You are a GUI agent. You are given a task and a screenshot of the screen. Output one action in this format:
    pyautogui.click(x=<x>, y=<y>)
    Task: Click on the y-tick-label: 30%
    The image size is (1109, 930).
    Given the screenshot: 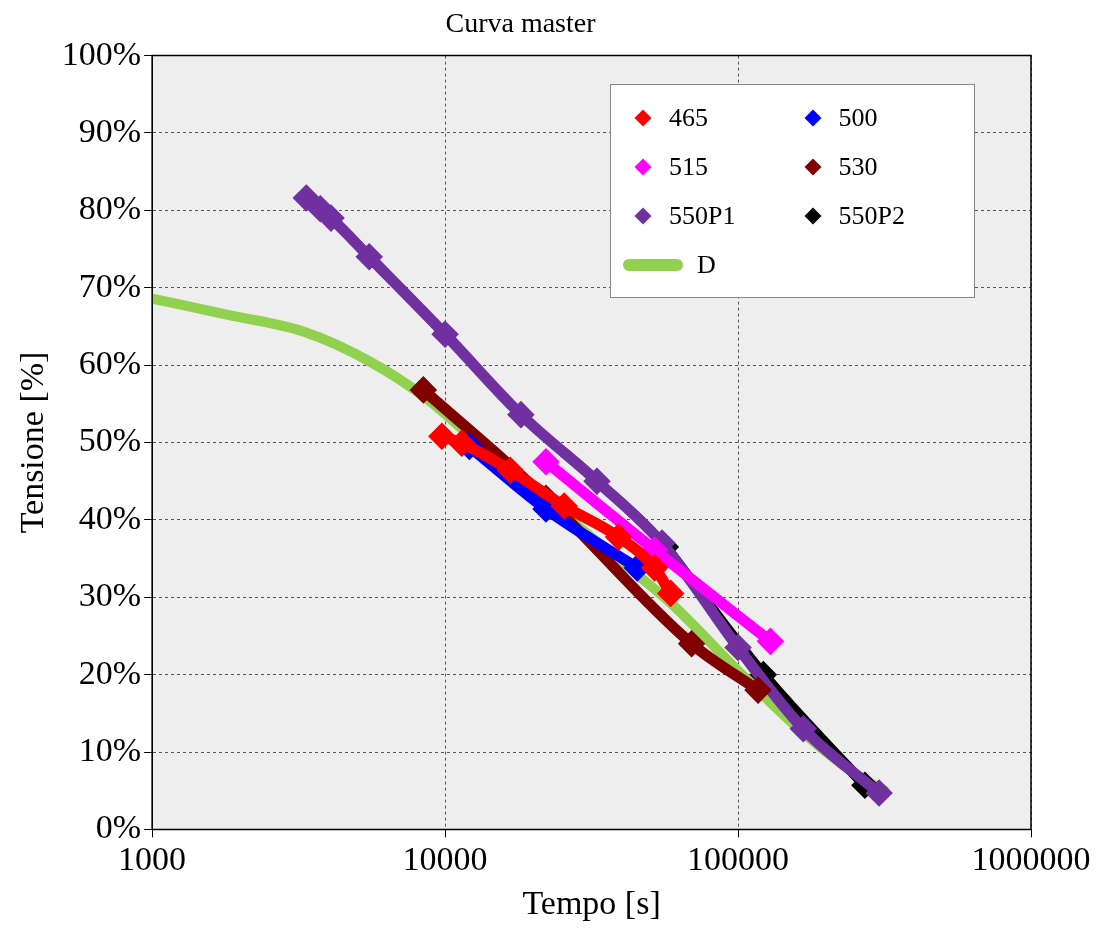 What is the action you would take?
    pyautogui.click(x=110, y=595)
    